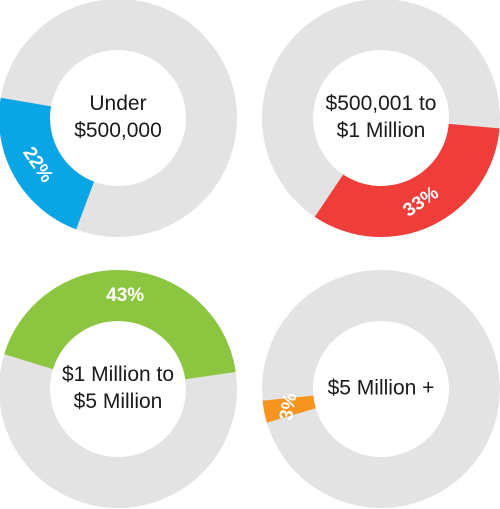 The image size is (500, 509). Describe the element at coordinates (117, 103) in the screenshot. I see `donut-center-label: Under` at that location.